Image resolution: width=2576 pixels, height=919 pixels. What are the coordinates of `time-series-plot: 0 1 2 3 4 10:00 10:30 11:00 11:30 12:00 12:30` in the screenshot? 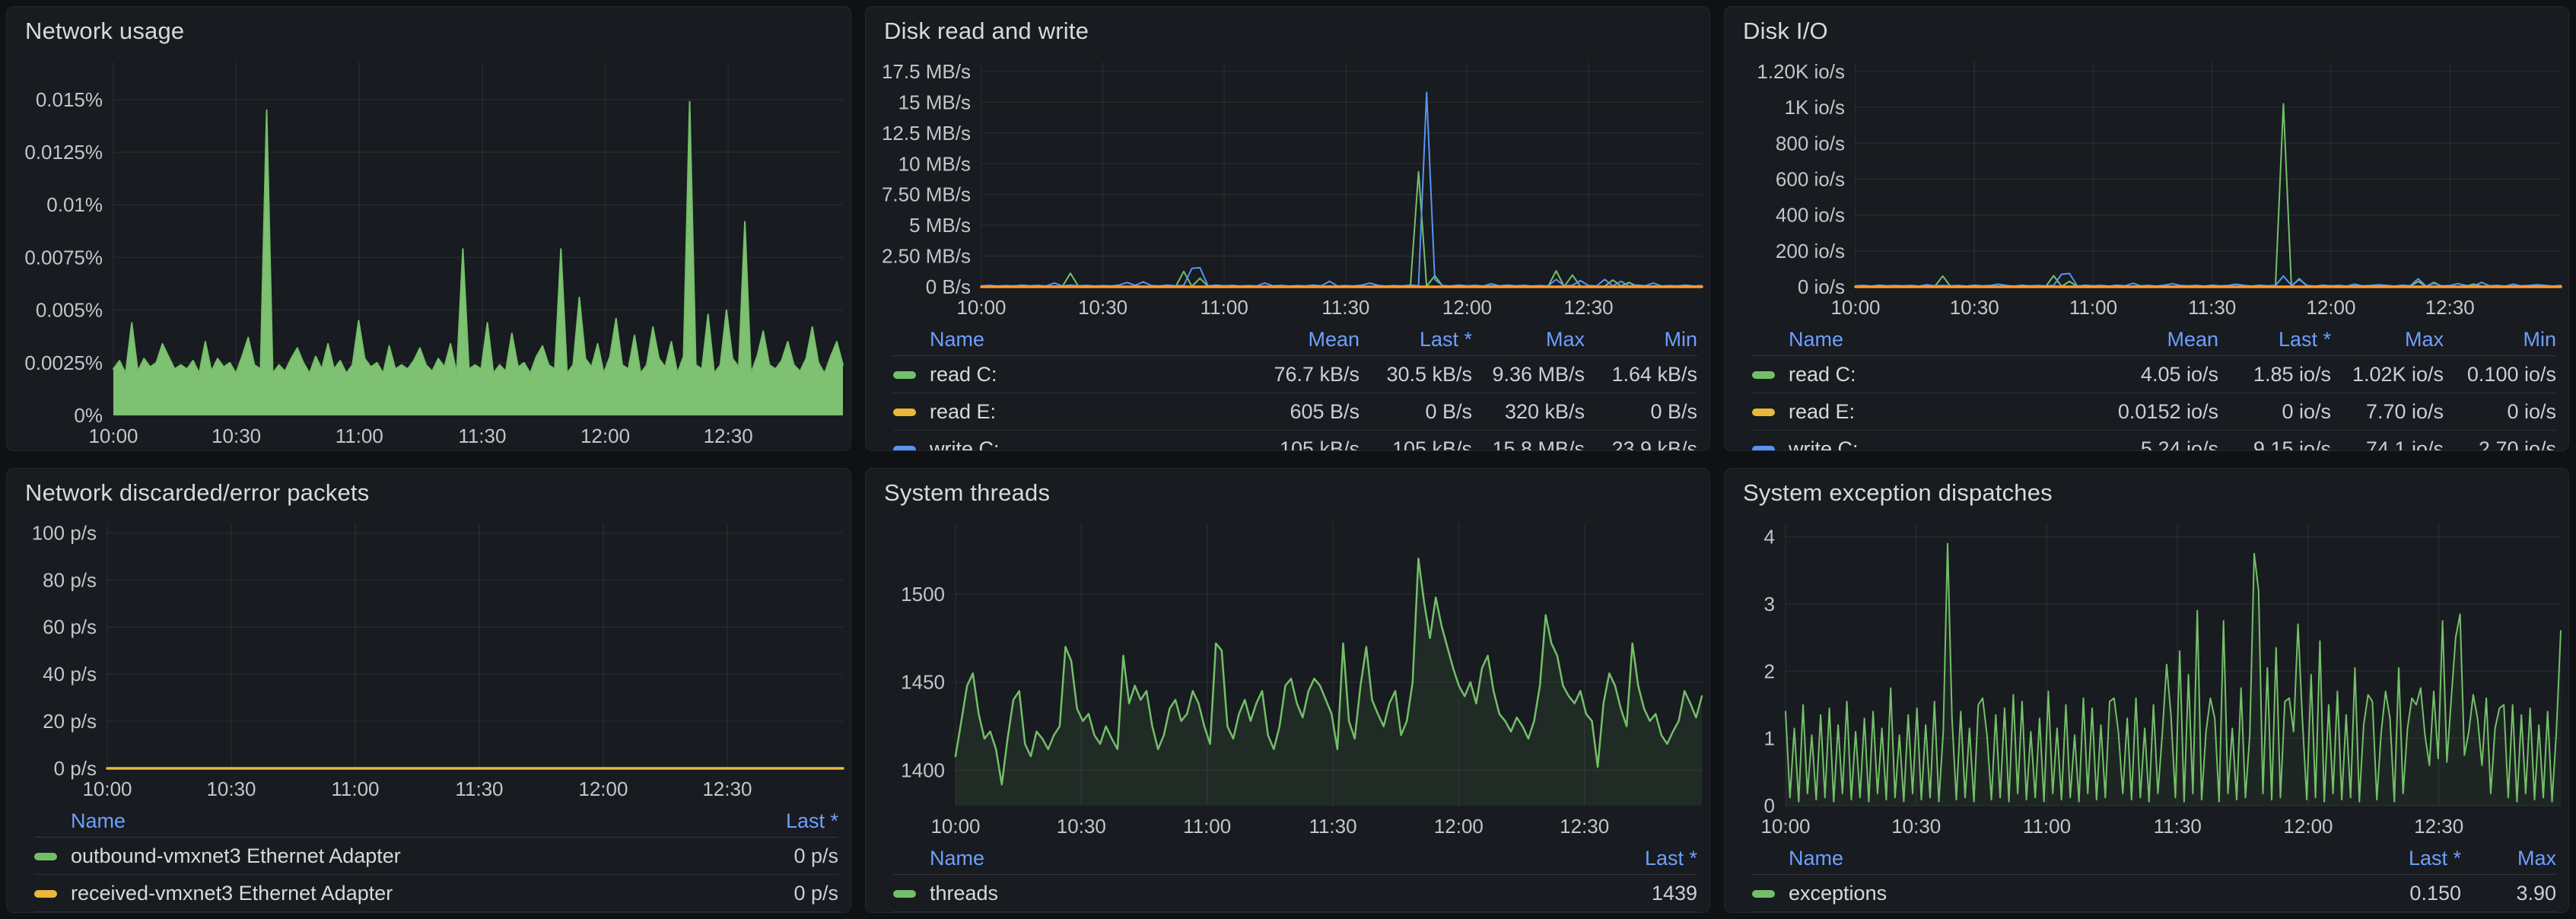 It's located at (2146, 677).